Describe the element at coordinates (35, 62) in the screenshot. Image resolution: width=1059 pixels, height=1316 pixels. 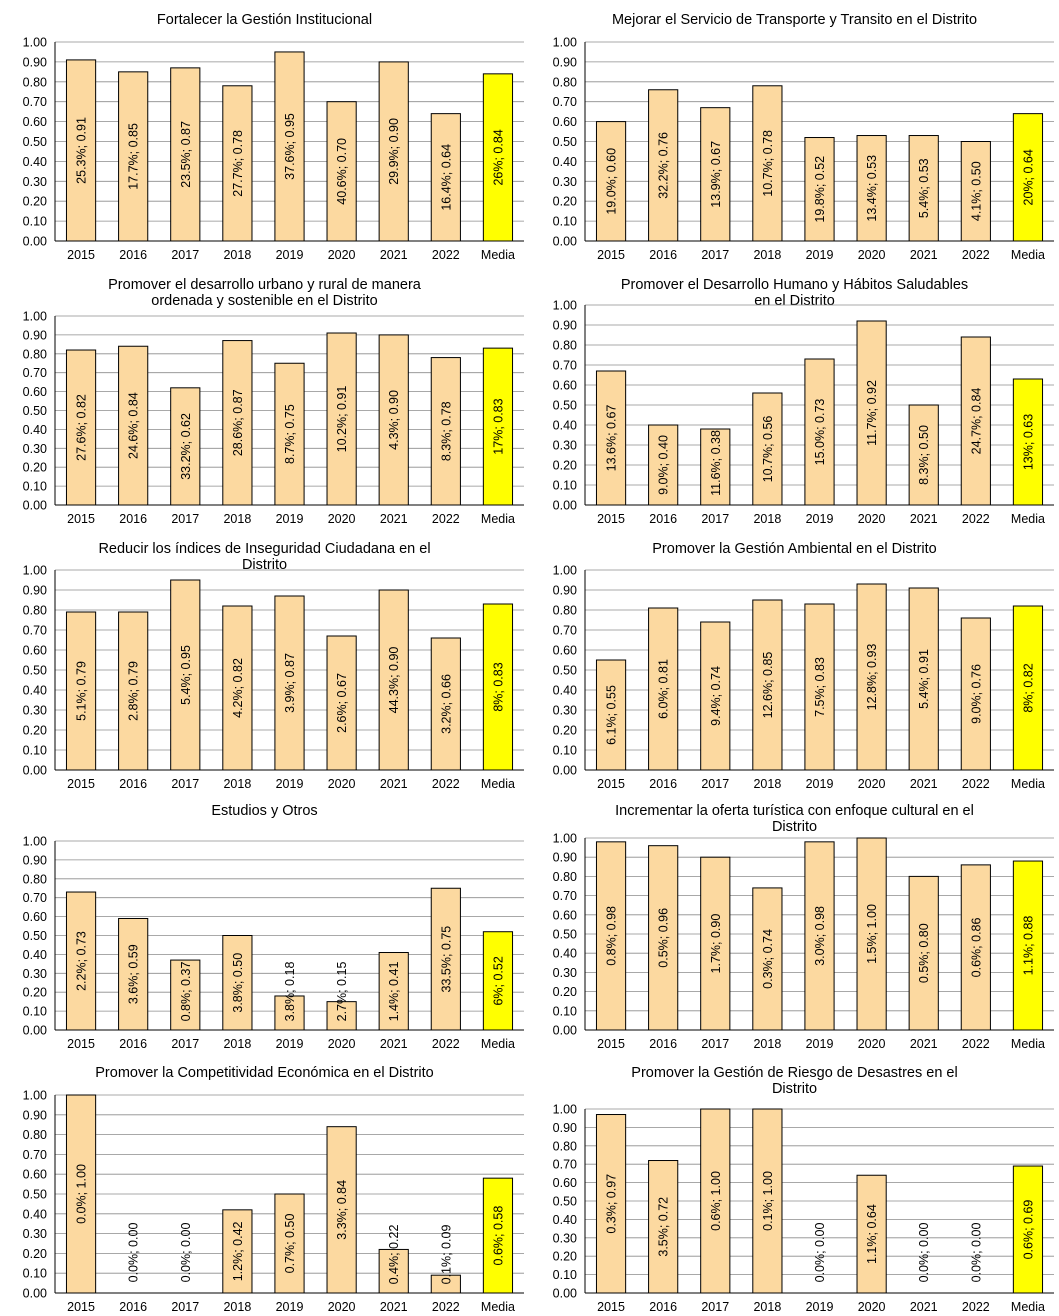
I see `y-tick-label: 0.90` at that location.